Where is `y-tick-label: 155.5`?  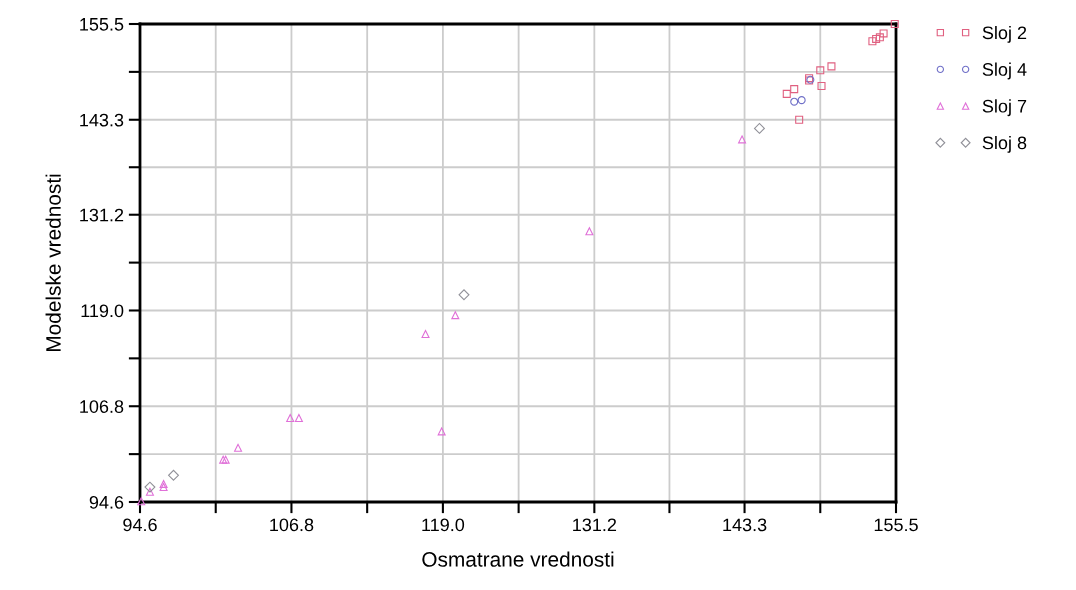 y-tick-label: 155.5 is located at coordinates (102, 24).